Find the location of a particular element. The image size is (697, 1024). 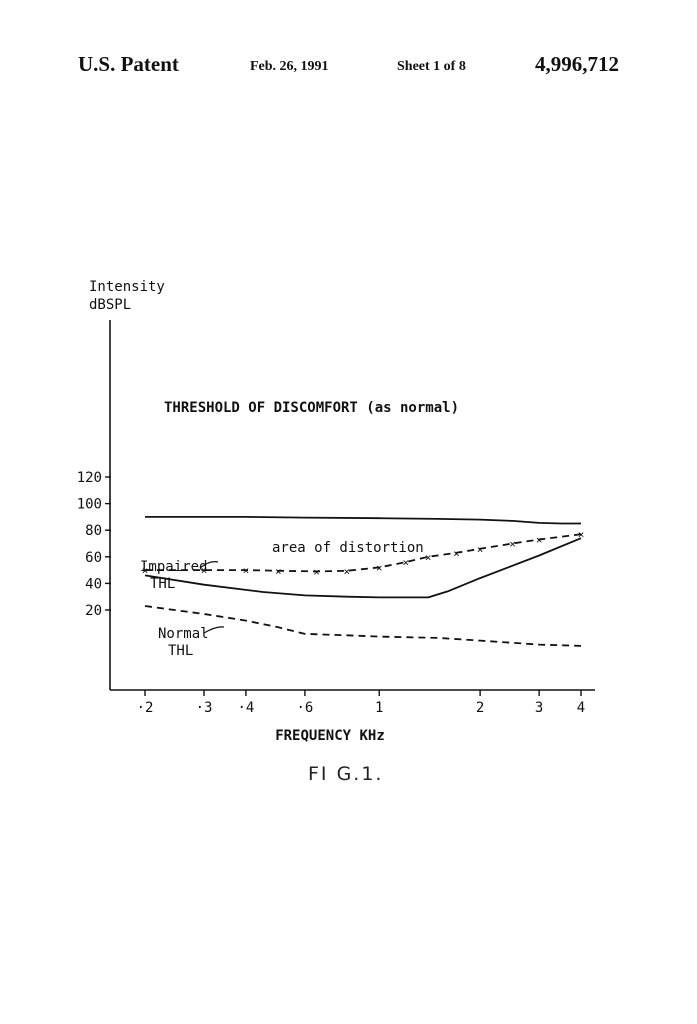

x-tick-label: 4 is located at coordinates (581, 708).